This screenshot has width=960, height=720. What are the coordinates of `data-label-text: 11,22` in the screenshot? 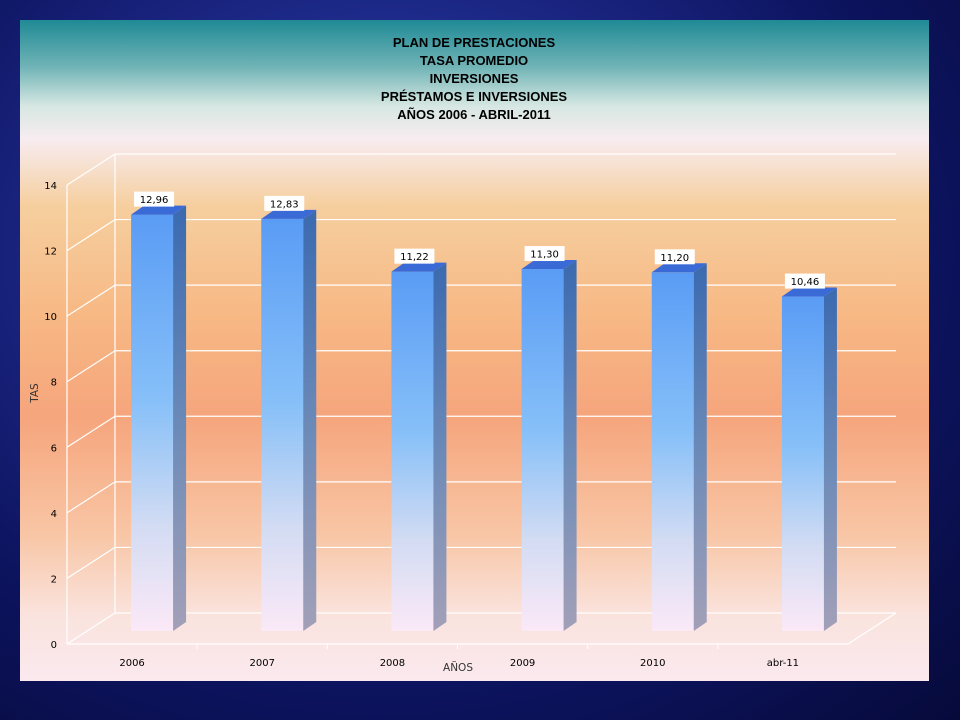 It's located at (414, 257).